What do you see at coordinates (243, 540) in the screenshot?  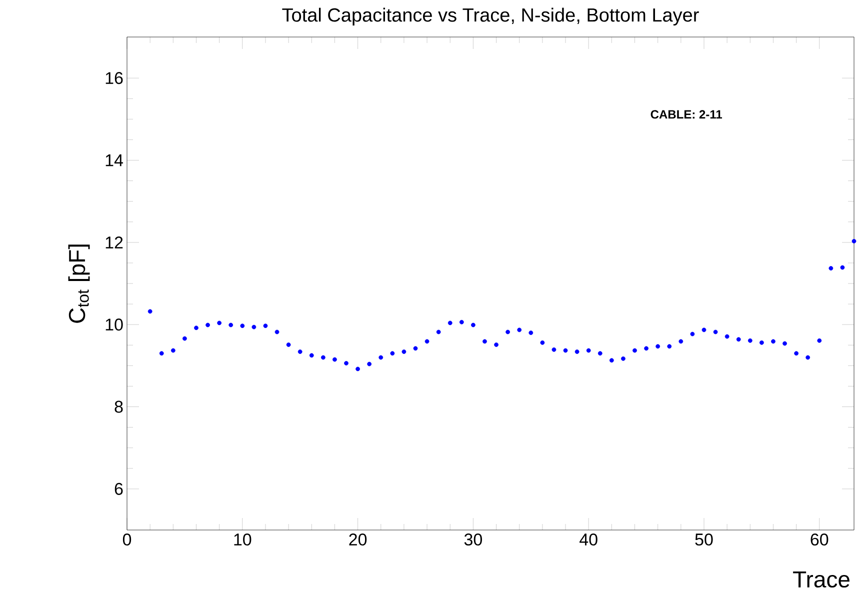 I see `x-tick-label: 10` at bounding box center [243, 540].